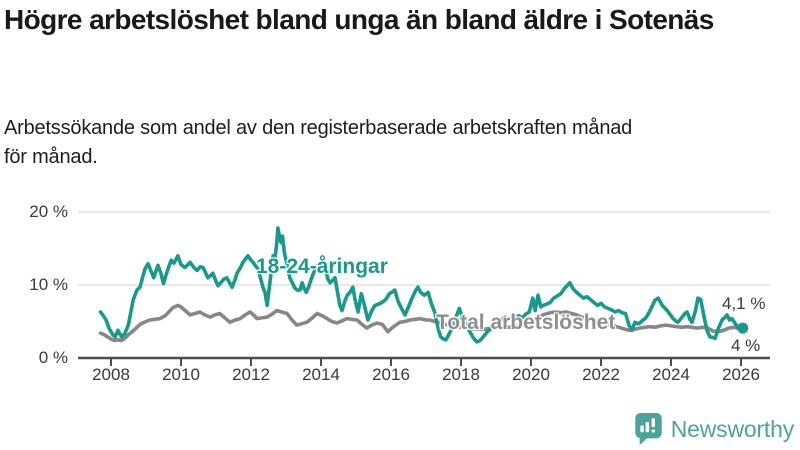 This screenshot has width=800, height=450. I want to click on x-tick-label-2012: 2012, so click(251, 374).